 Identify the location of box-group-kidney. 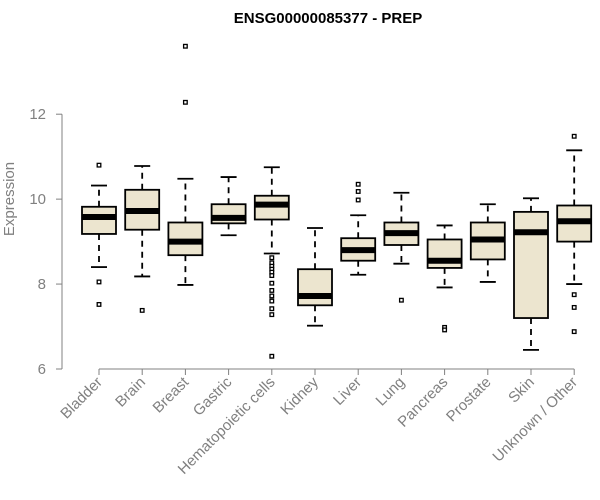
(315, 277).